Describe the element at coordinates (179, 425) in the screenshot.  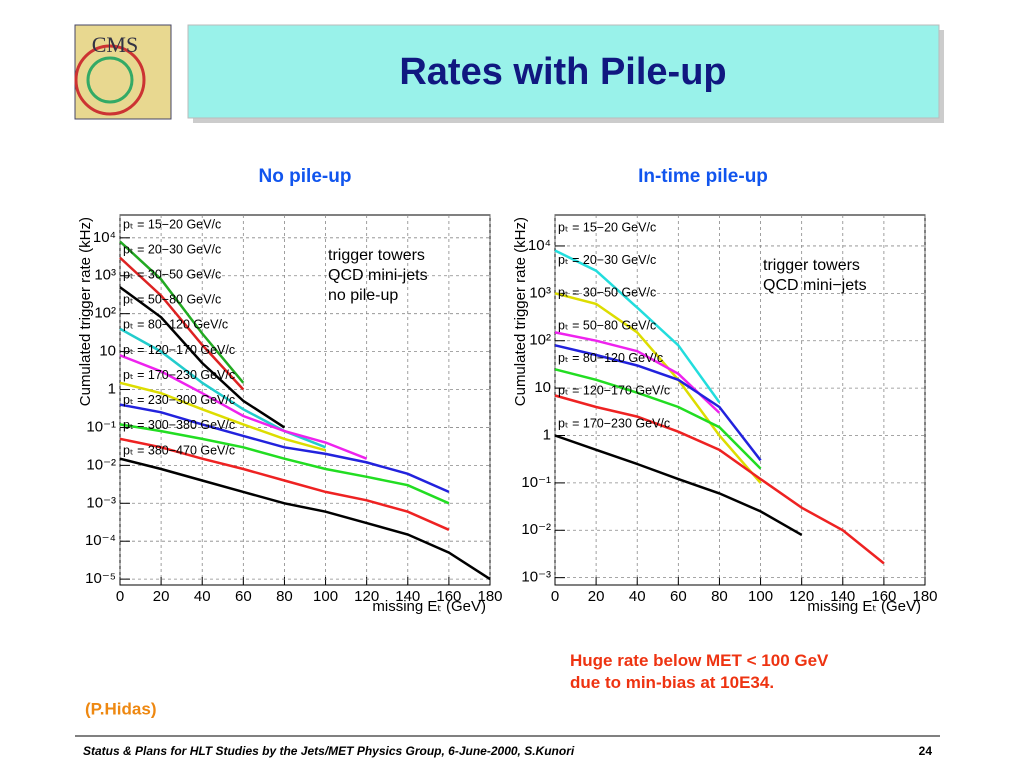
I see `legend-label: pₜ = 300−380 GeV/c` at that location.